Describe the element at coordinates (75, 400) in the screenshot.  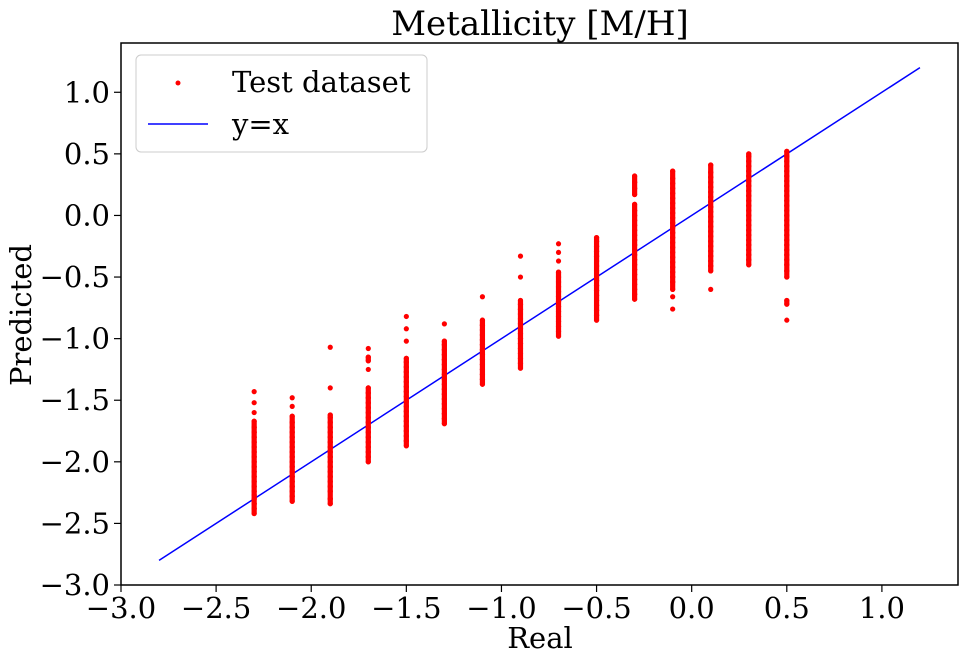
I see `y-tick-label: −1.5` at that location.